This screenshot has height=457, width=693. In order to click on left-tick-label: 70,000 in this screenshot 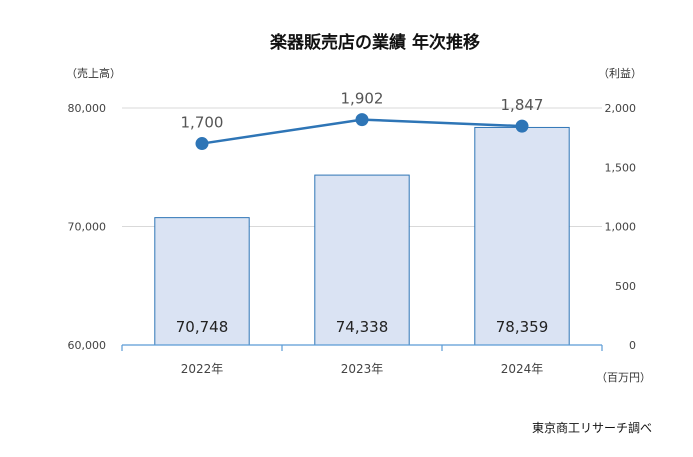, I will do `click(87, 227)`.